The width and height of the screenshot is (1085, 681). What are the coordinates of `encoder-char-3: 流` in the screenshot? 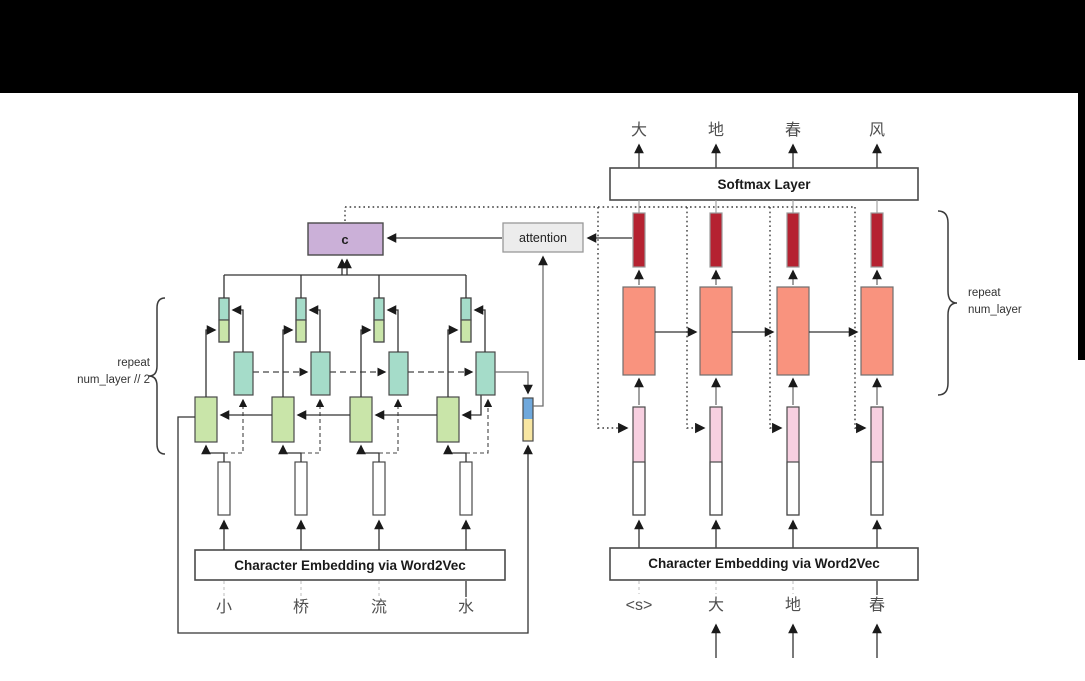 It's located at (379, 607).